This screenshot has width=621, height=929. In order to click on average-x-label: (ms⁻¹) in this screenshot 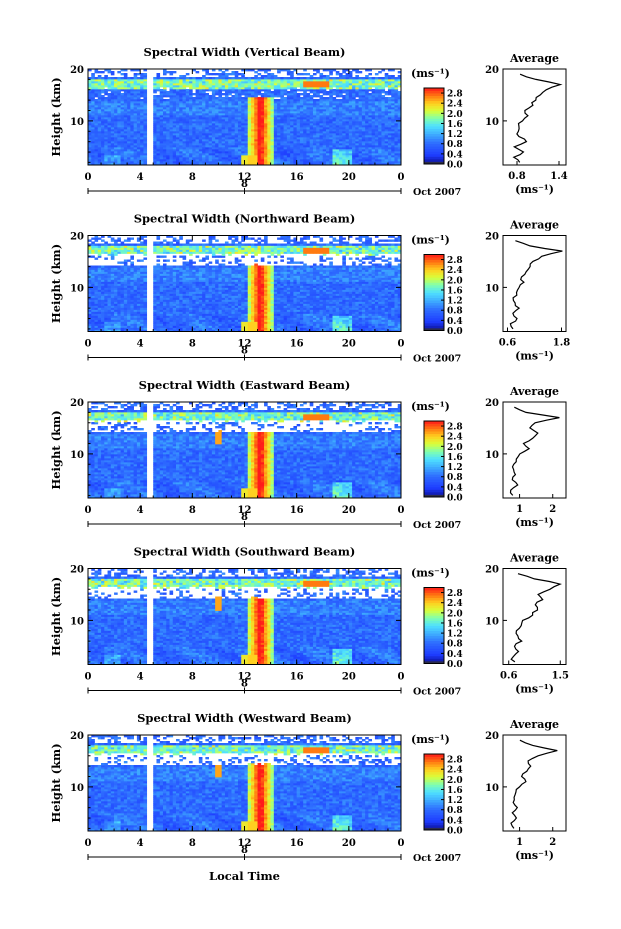, I will do `click(534, 189)`.